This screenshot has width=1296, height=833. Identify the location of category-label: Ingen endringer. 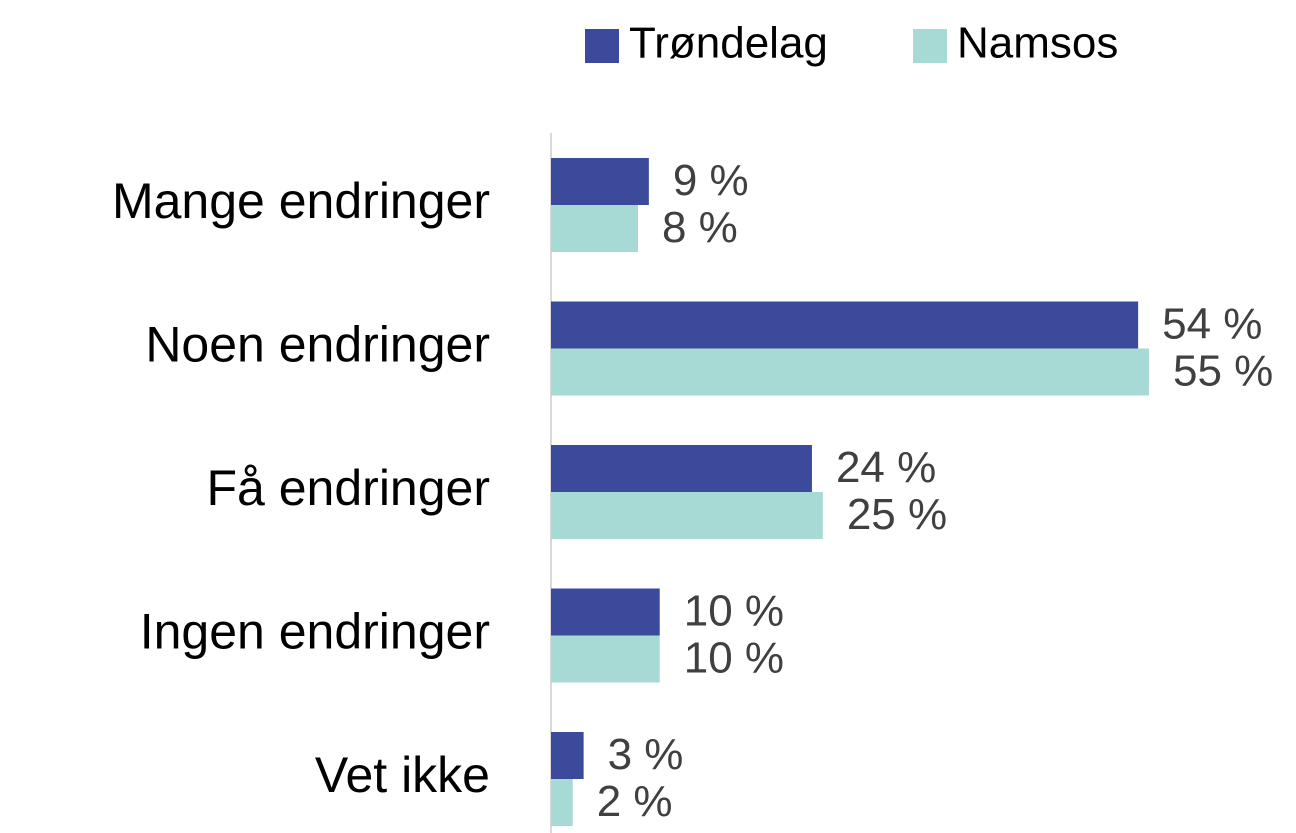
(315, 632).